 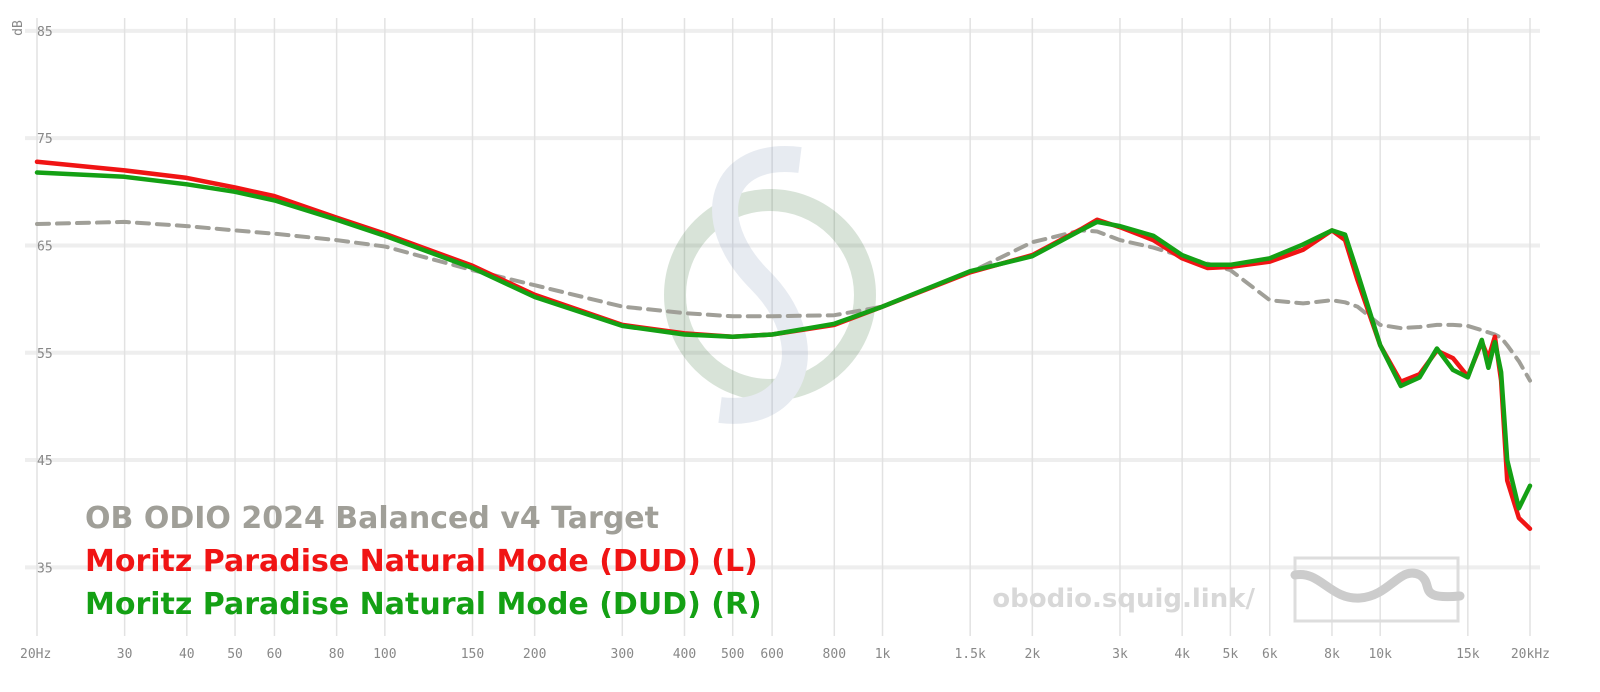 I want to click on legend-entry: OB ODIO 2024 Balanced v4 Target, so click(x=372, y=518).